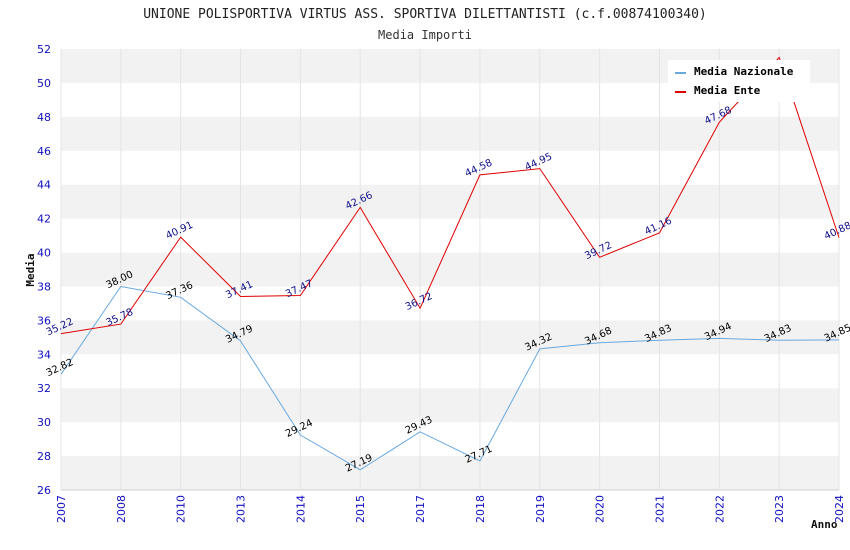  Describe the element at coordinates (744, 71) in the screenshot. I see `legend-label-media-nazionale: Media Nazionale` at that location.